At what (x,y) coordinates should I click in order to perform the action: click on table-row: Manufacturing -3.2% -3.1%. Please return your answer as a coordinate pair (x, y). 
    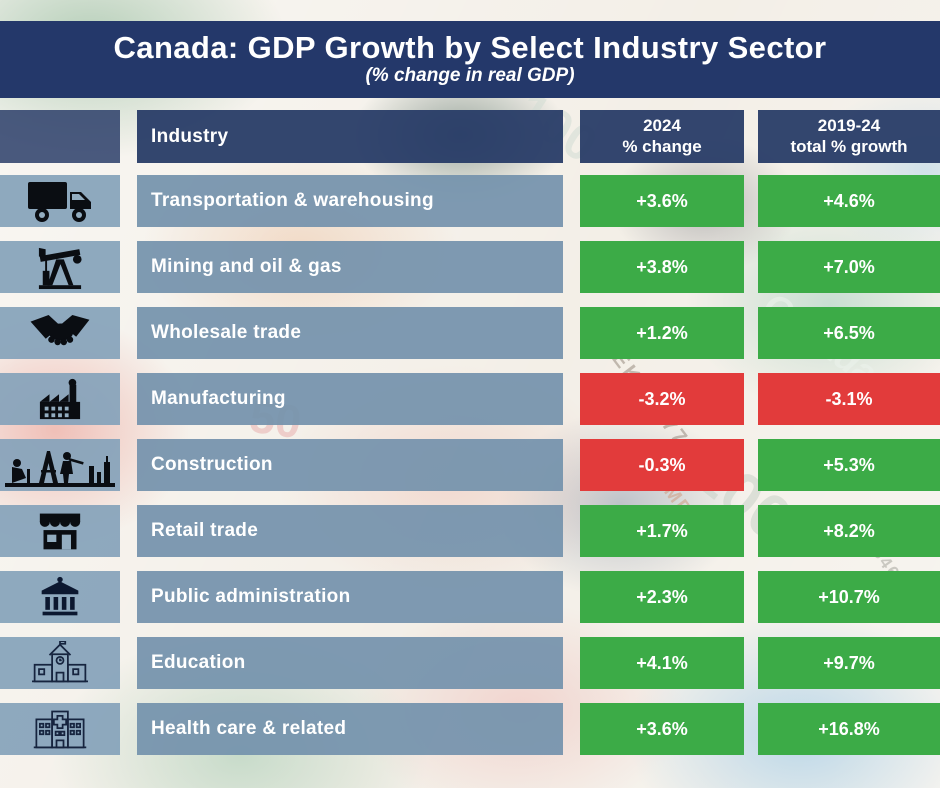
    Looking at the image, I should click on (470, 399).